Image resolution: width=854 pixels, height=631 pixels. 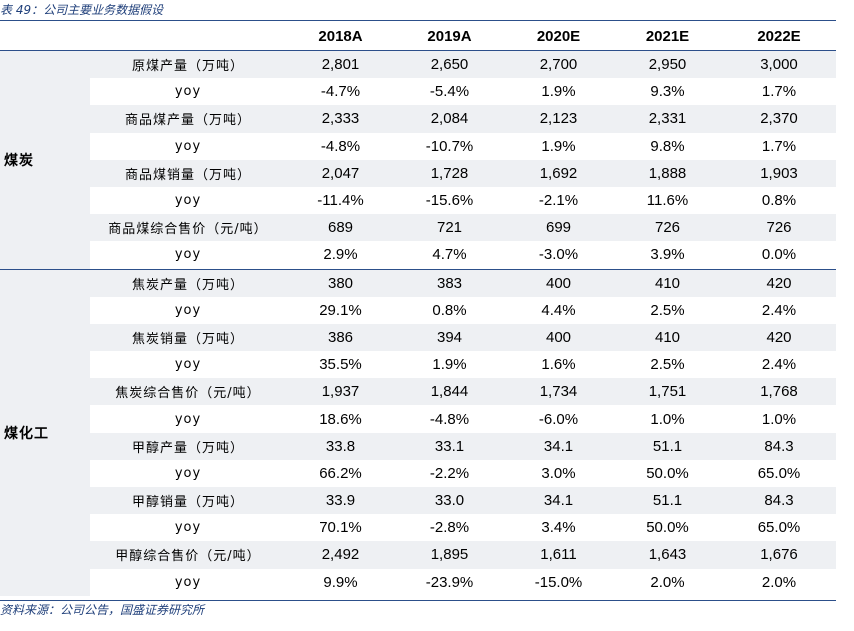 I want to click on column-header: 2019A, so click(x=449, y=36).